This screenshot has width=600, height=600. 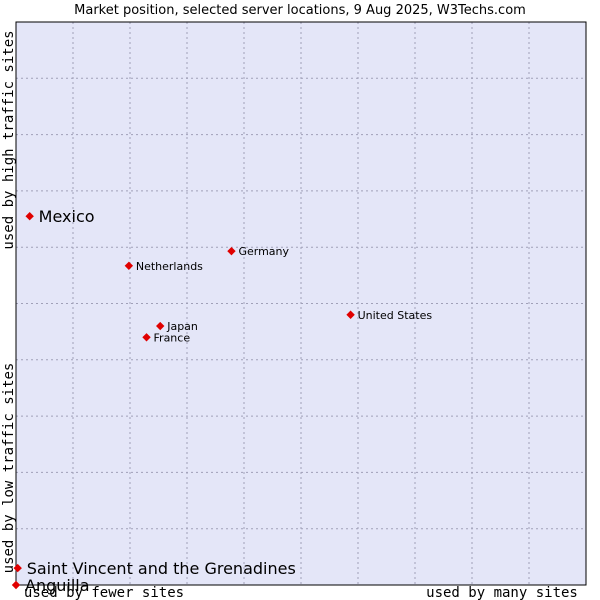 I want to click on point-label: Mexico, so click(x=67, y=216).